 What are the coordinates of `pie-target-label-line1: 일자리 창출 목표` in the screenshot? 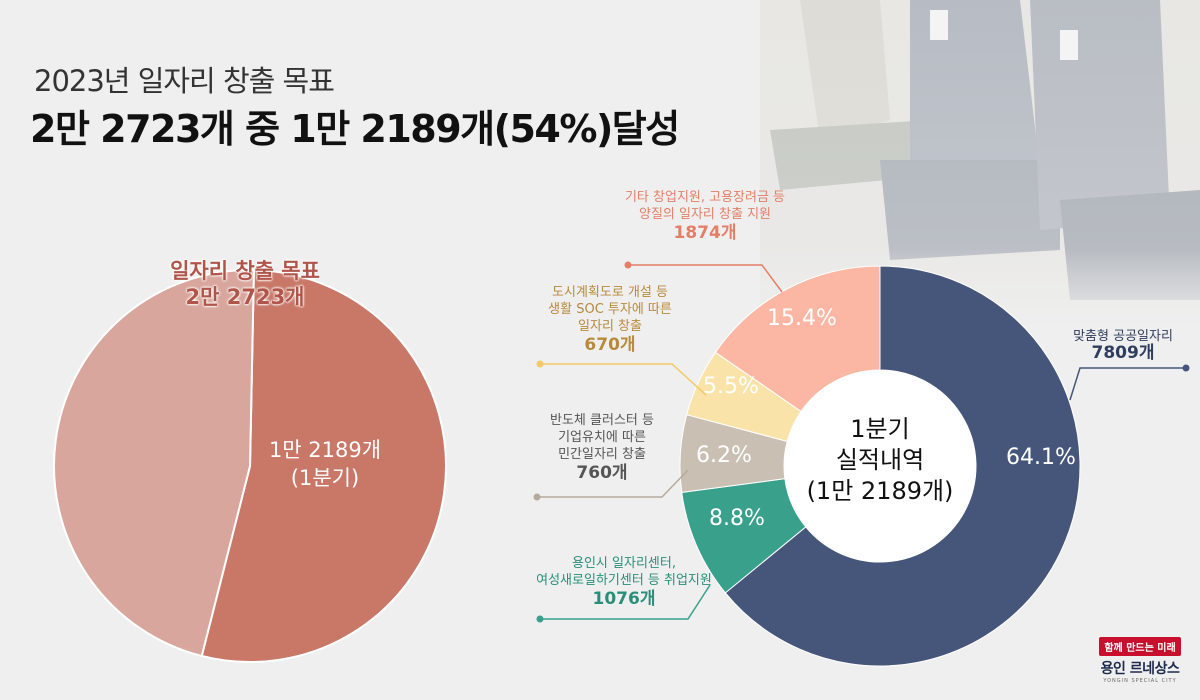 It's located at (245, 271).